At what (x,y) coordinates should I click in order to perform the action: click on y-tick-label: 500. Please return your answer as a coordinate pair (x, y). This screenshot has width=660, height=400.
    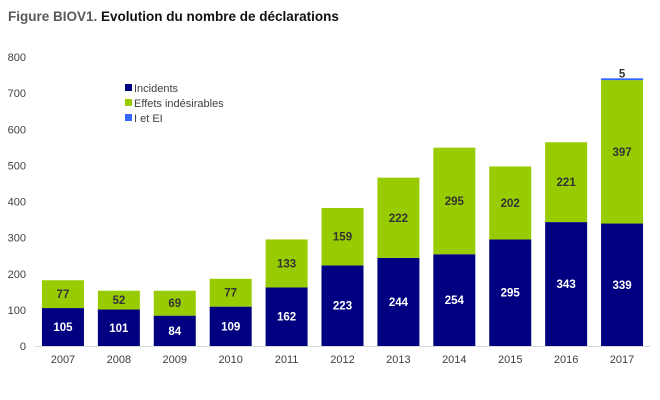
    Looking at the image, I should click on (17, 166).